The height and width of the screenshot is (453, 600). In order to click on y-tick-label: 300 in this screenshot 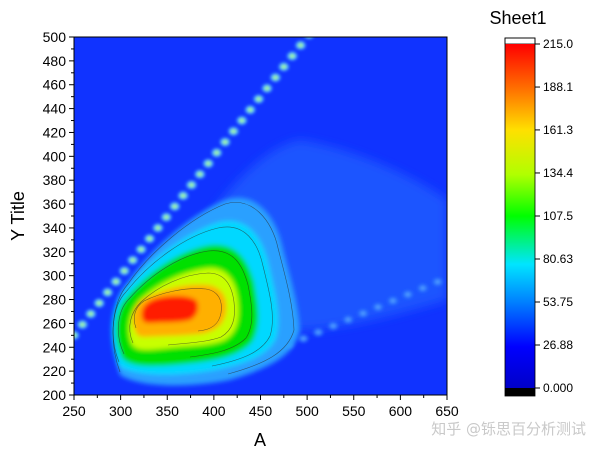, I will do `click(55, 276)`.